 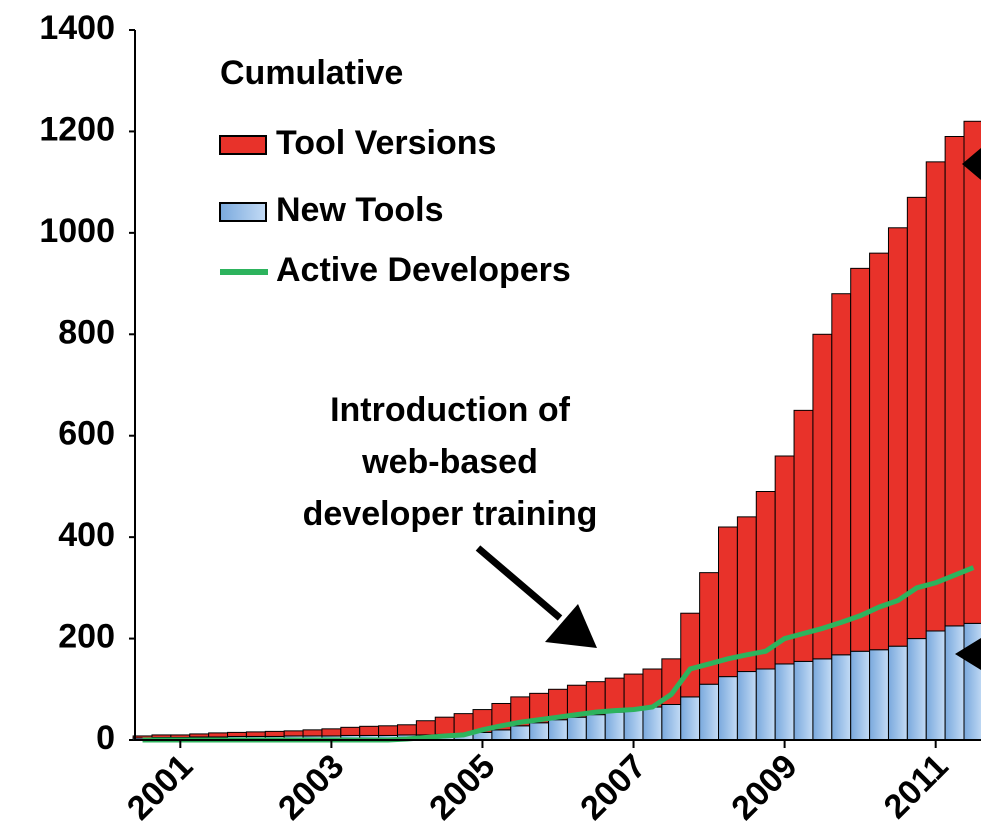 What do you see at coordinates (311, 787) in the screenshot?
I see `x-tick-label: 2003` at bounding box center [311, 787].